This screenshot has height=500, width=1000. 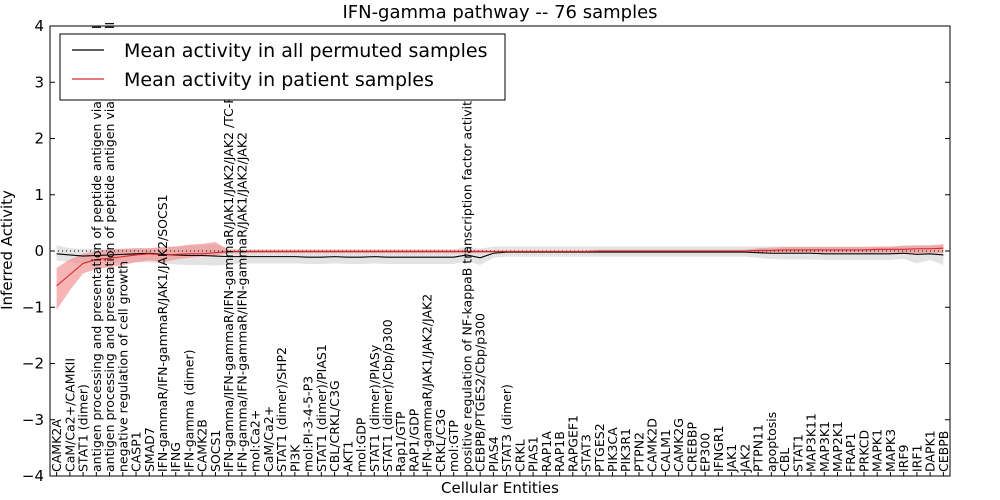 What do you see at coordinates (347, 456) in the screenshot?
I see `x-category-label: AKT1` at bounding box center [347, 456].